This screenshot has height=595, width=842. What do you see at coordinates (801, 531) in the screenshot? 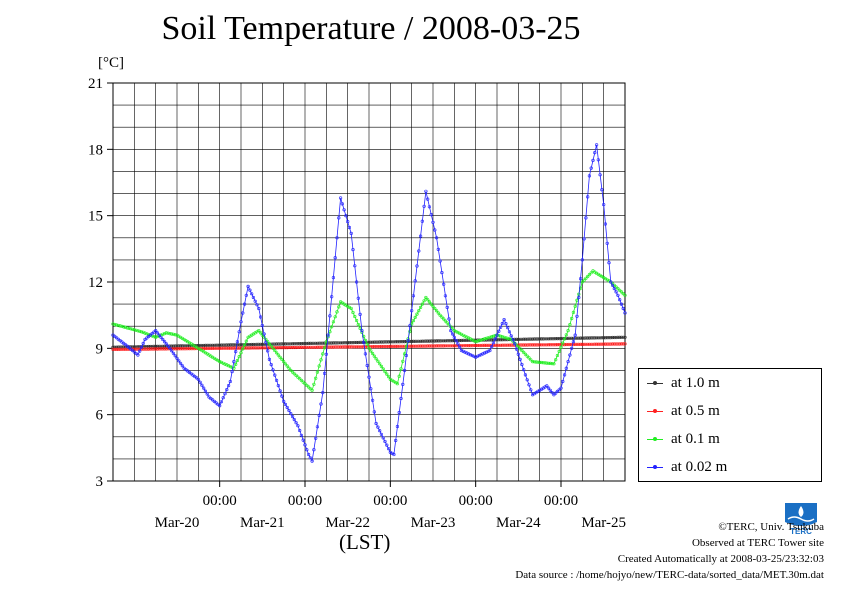
I see `logo-text: TERC` at bounding box center [801, 531].